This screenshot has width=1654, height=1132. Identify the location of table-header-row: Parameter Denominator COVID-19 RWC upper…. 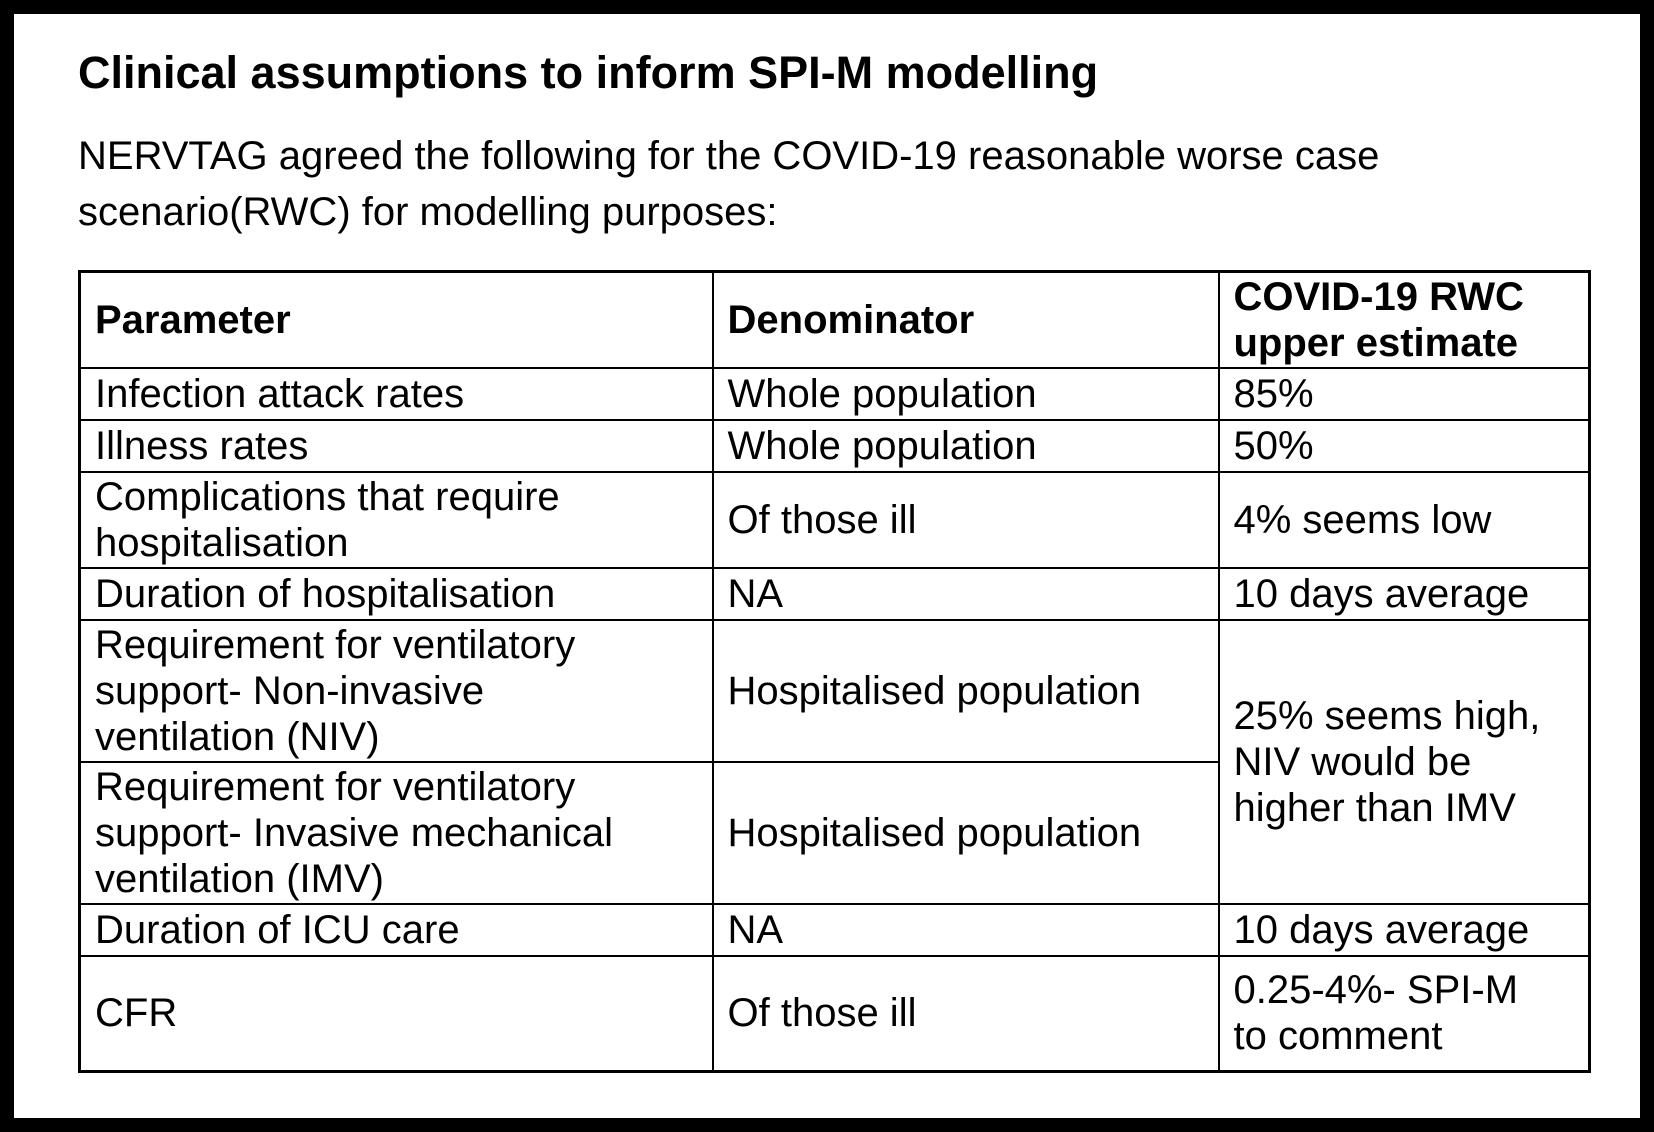
(834, 319).